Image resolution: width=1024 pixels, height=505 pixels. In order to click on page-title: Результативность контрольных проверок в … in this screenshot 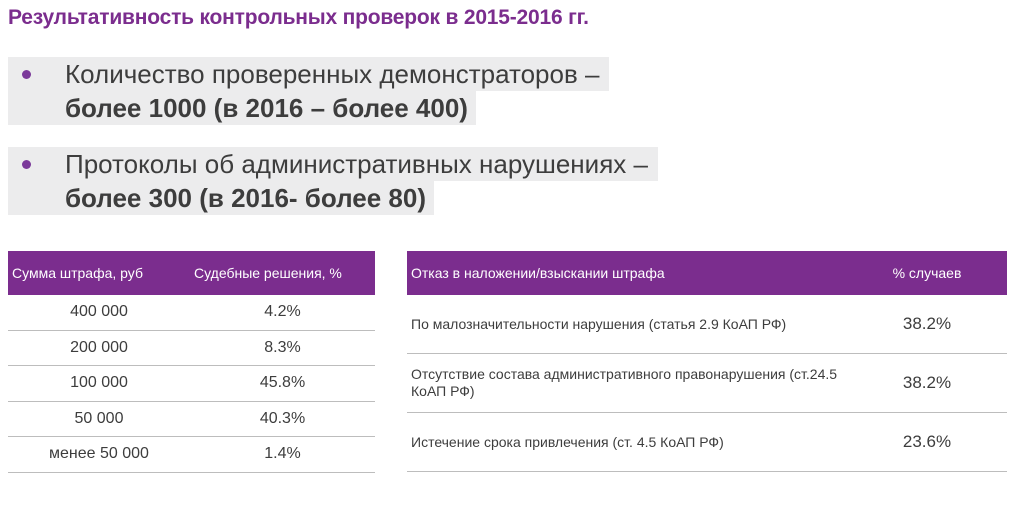, I will do `click(298, 17)`.